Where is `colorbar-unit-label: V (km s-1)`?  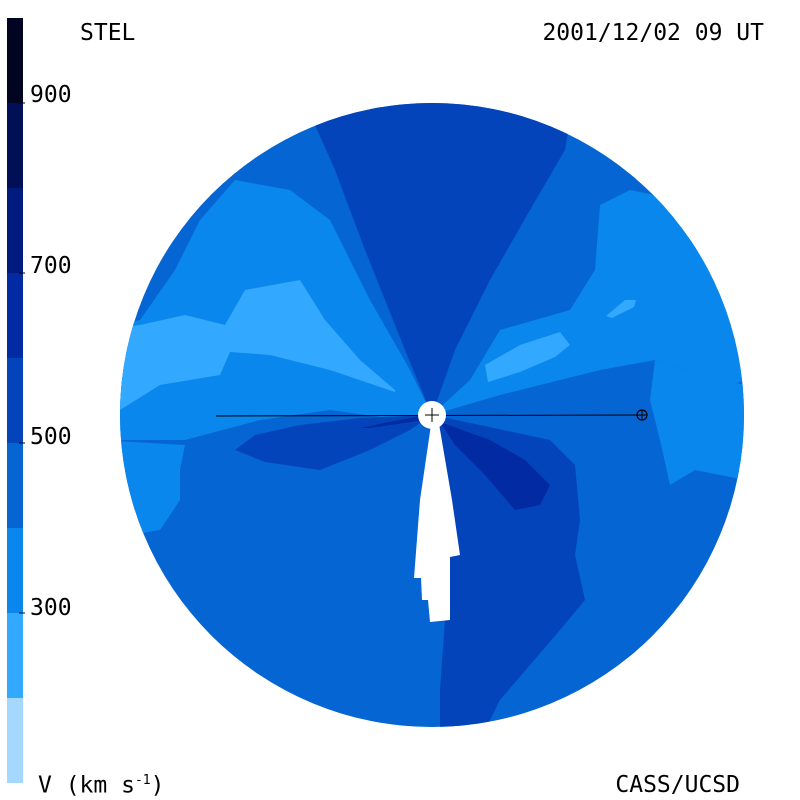 colorbar-unit-label: V (km s-1) is located at coordinates (101, 785).